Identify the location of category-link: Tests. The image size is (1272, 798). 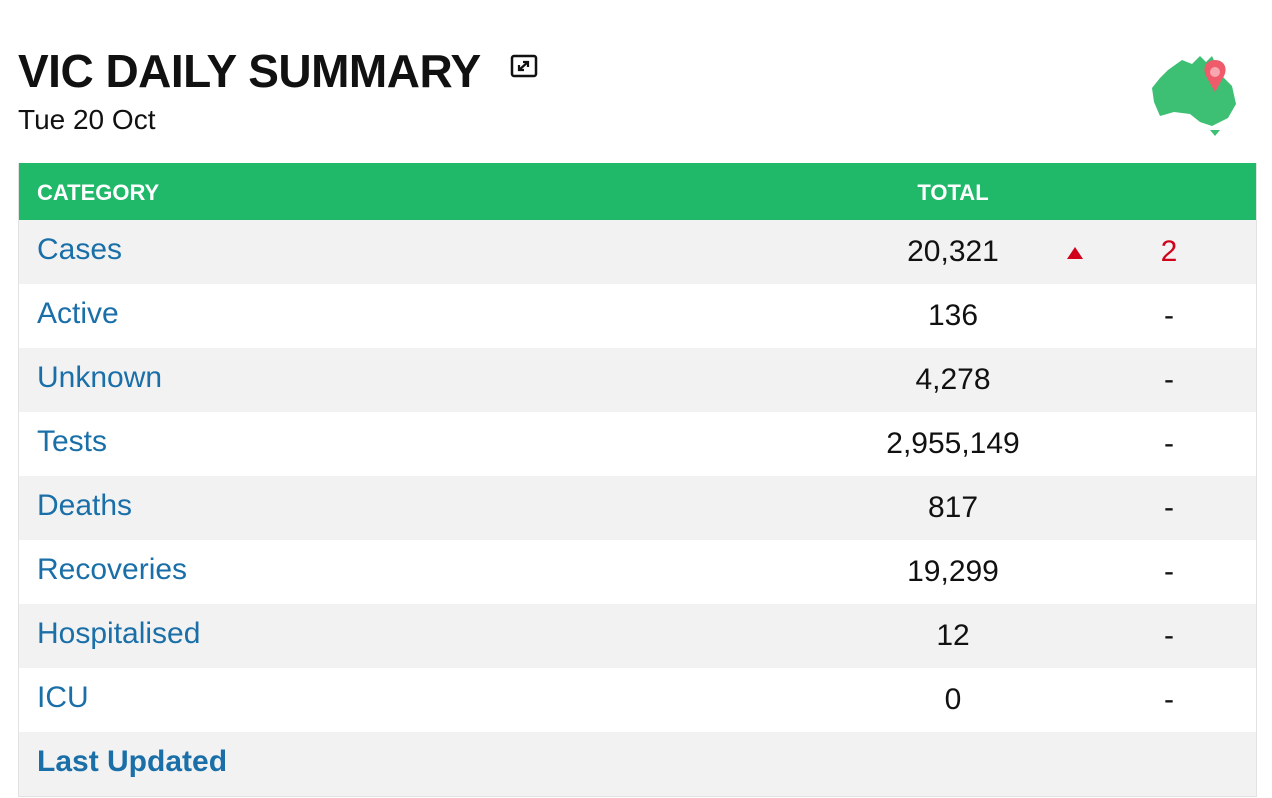
(72, 441).